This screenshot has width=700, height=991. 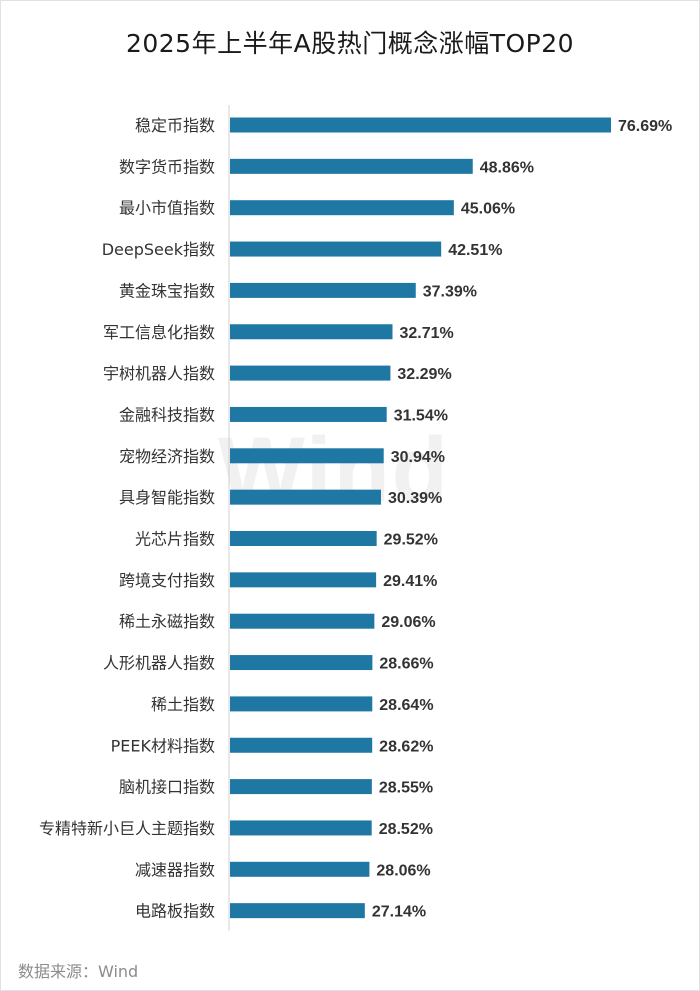 What do you see at coordinates (406, 829) in the screenshot?
I see `data-label: 28.52%` at bounding box center [406, 829].